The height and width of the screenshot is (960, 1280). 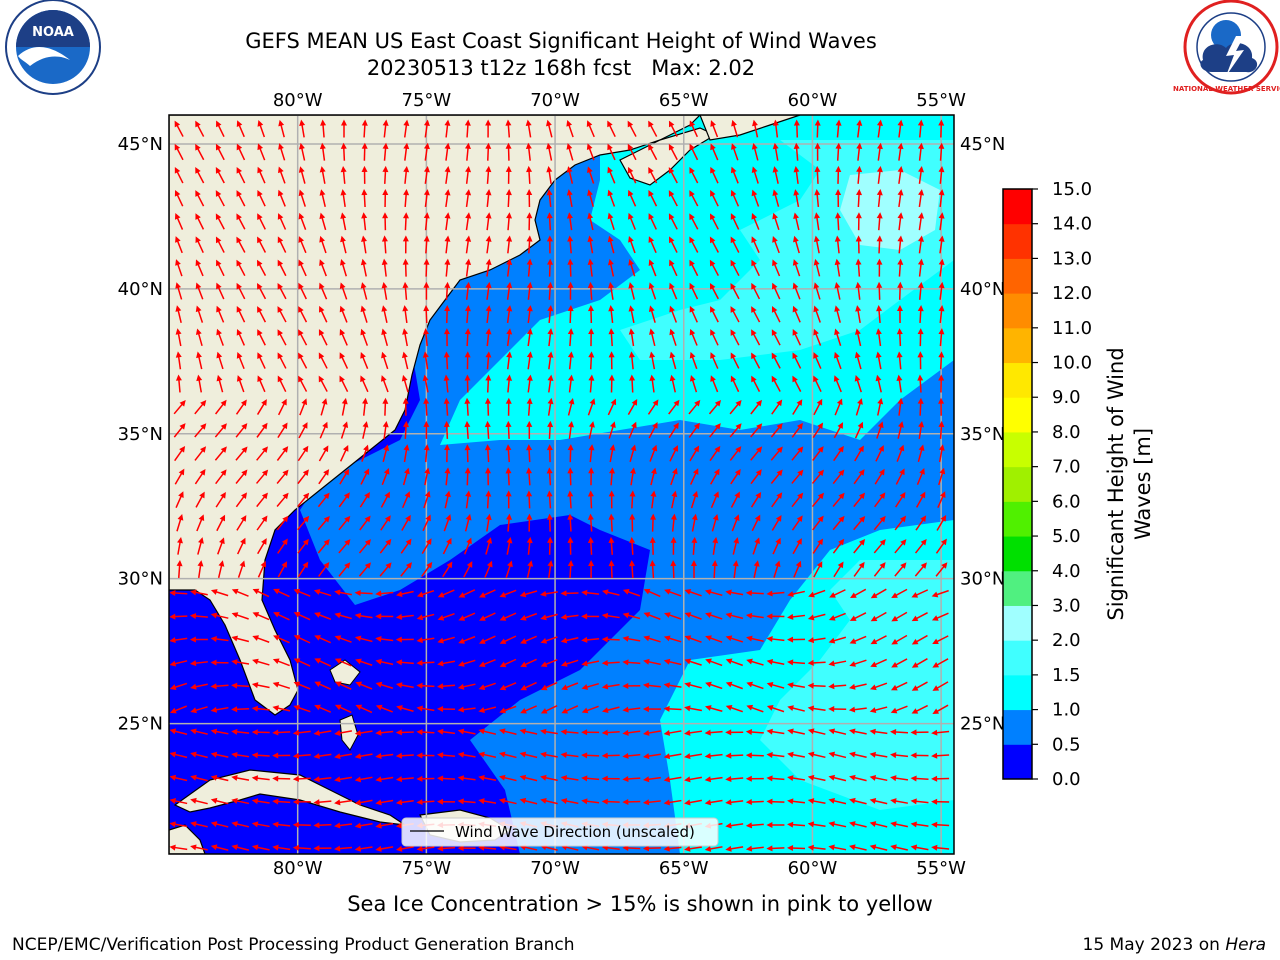 What do you see at coordinates (684, 100) in the screenshot?
I see `lon-tick-label: 65°W` at bounding box center [684, 100].